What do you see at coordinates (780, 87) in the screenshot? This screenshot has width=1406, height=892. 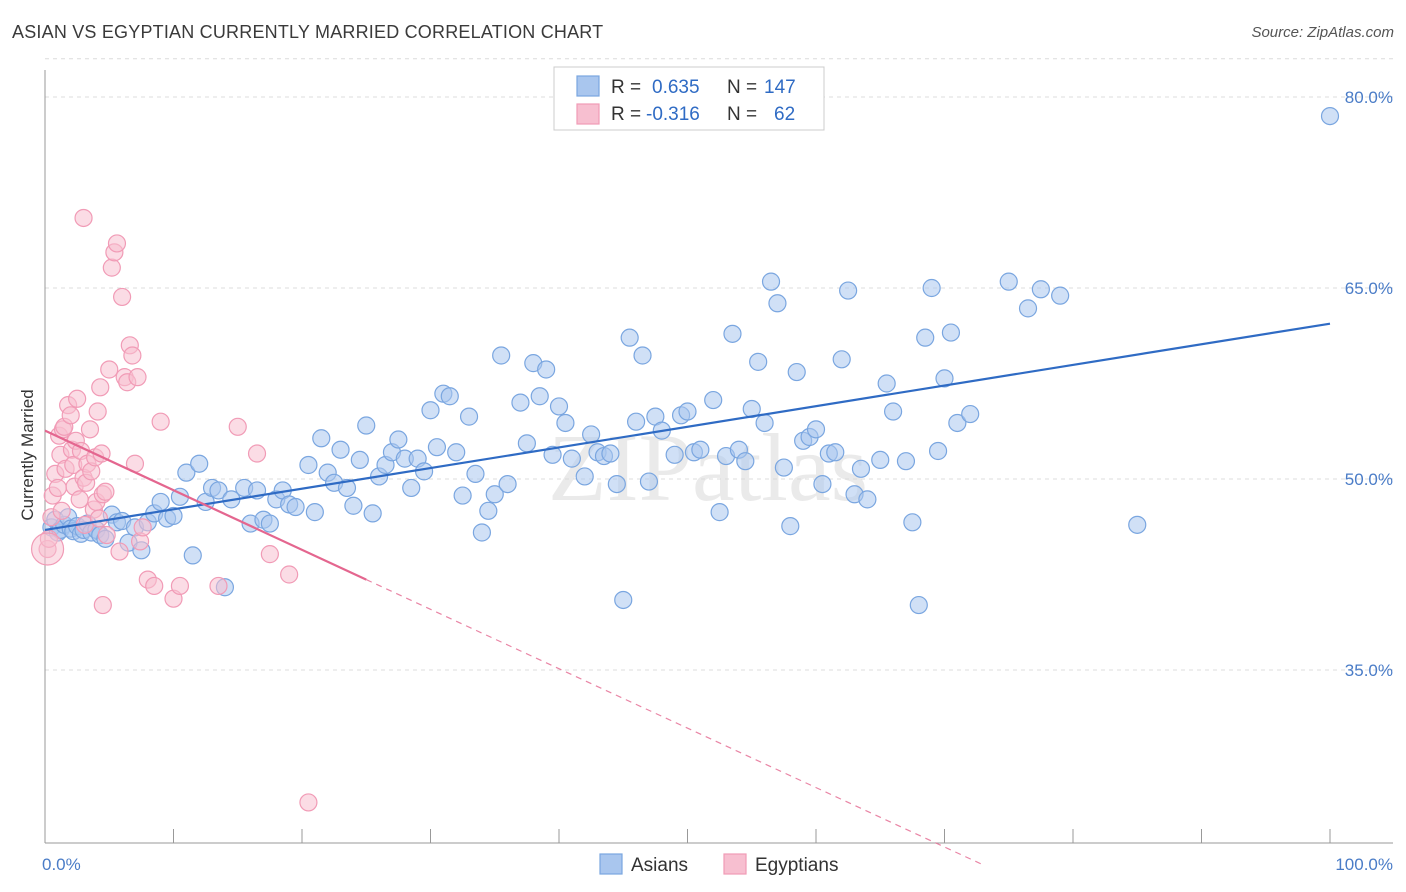 I see `legend-n-value-asians: 147` at bounding box center [780, 87].